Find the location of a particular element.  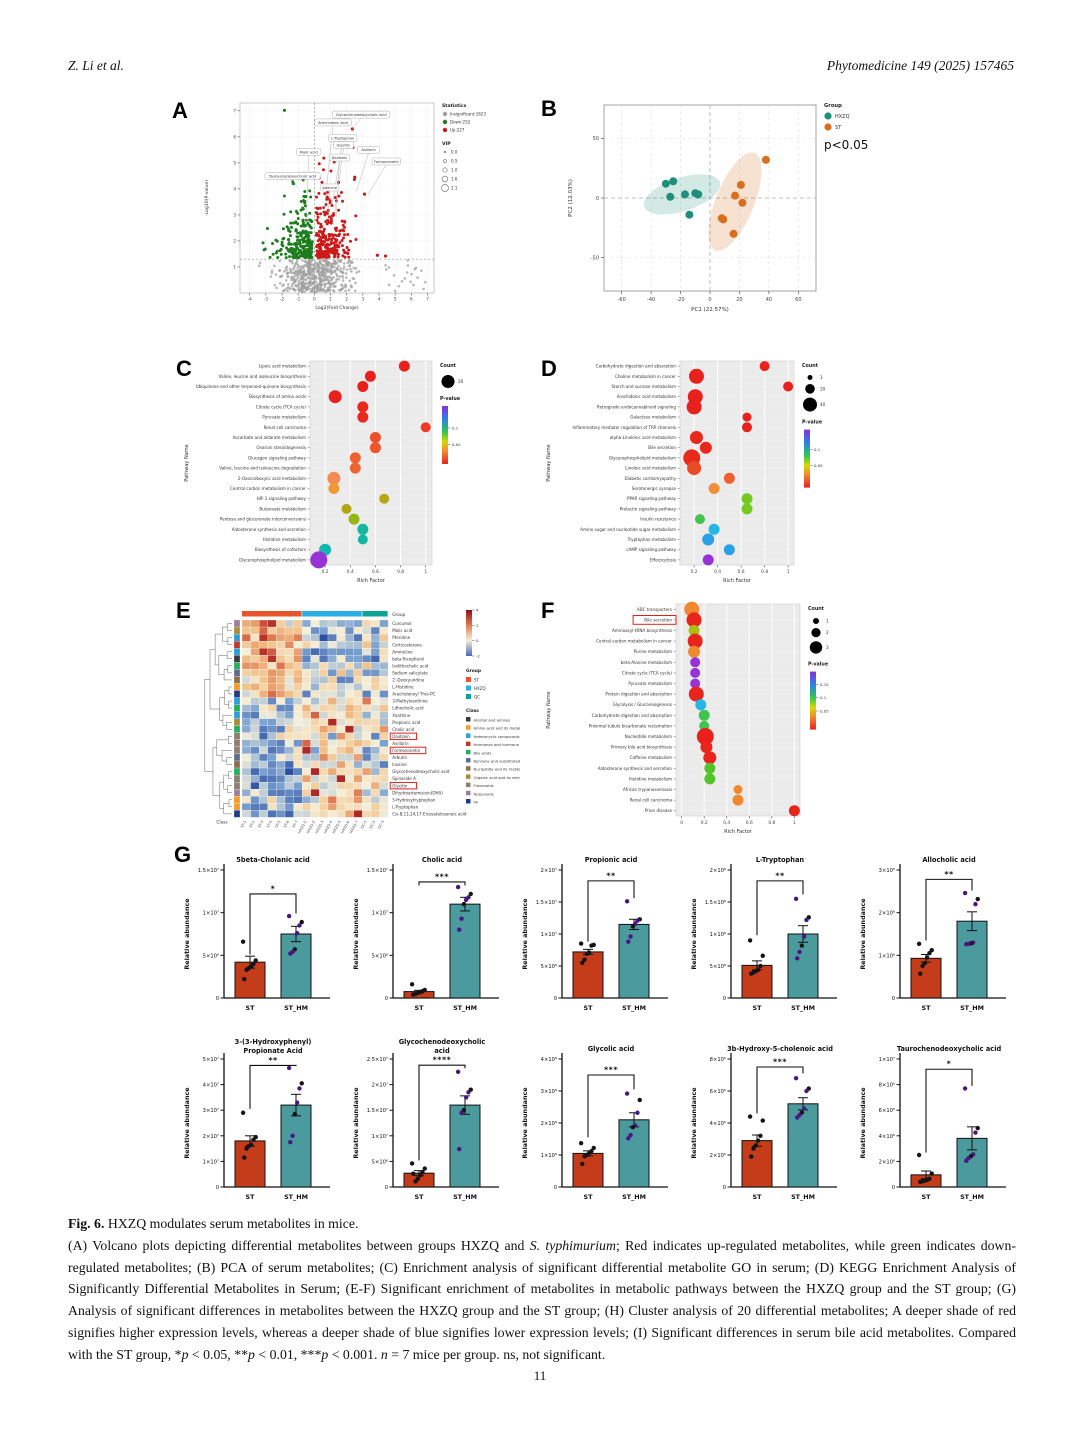

svg-text: Bile acids is located at coordinates (483, 753).